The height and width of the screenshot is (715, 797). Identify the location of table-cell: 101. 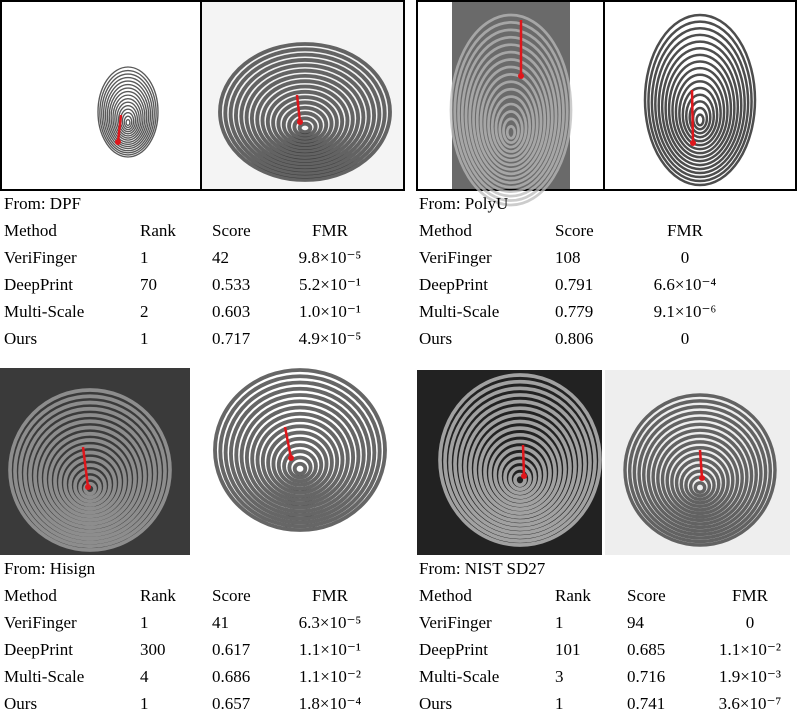
(568, 649).